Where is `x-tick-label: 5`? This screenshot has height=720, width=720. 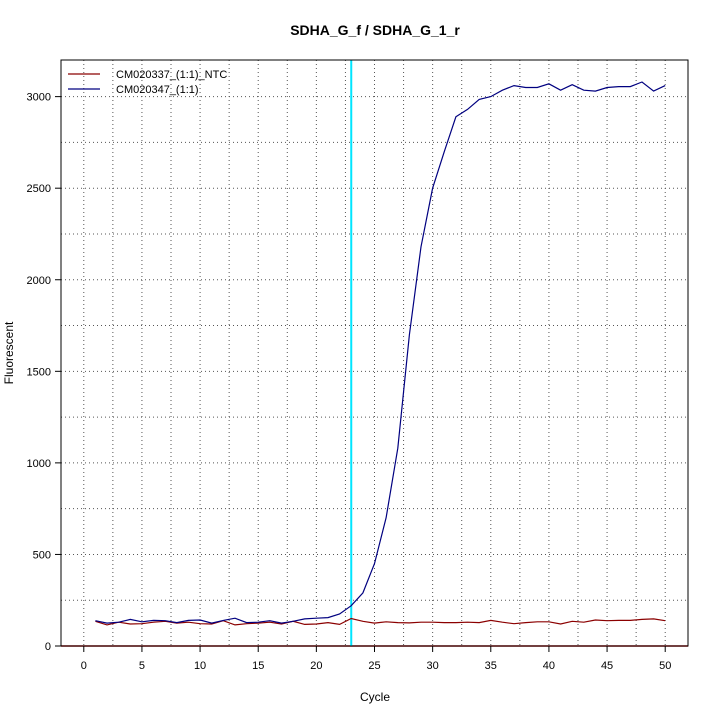 x-tick-label: 5 is located at coordinates (142, 666).